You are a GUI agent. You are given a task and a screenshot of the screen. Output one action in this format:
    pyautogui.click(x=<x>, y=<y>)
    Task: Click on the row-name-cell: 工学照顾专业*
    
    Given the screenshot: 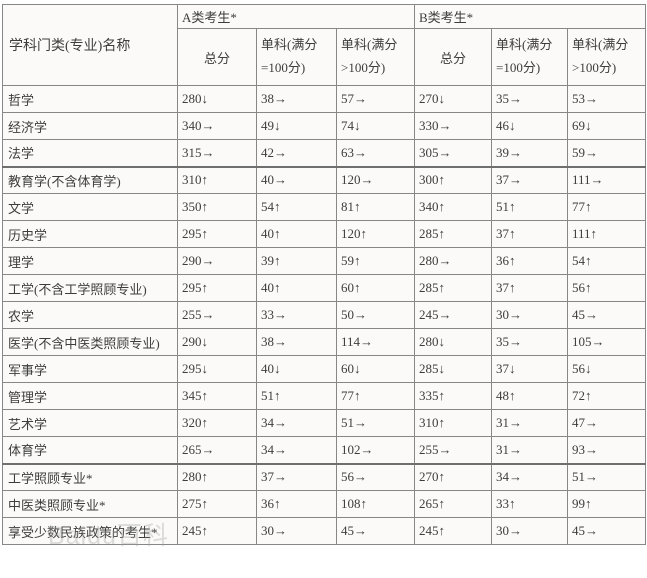 What is the action you would take?
    pyautogui.click(x=90, y=476)
    